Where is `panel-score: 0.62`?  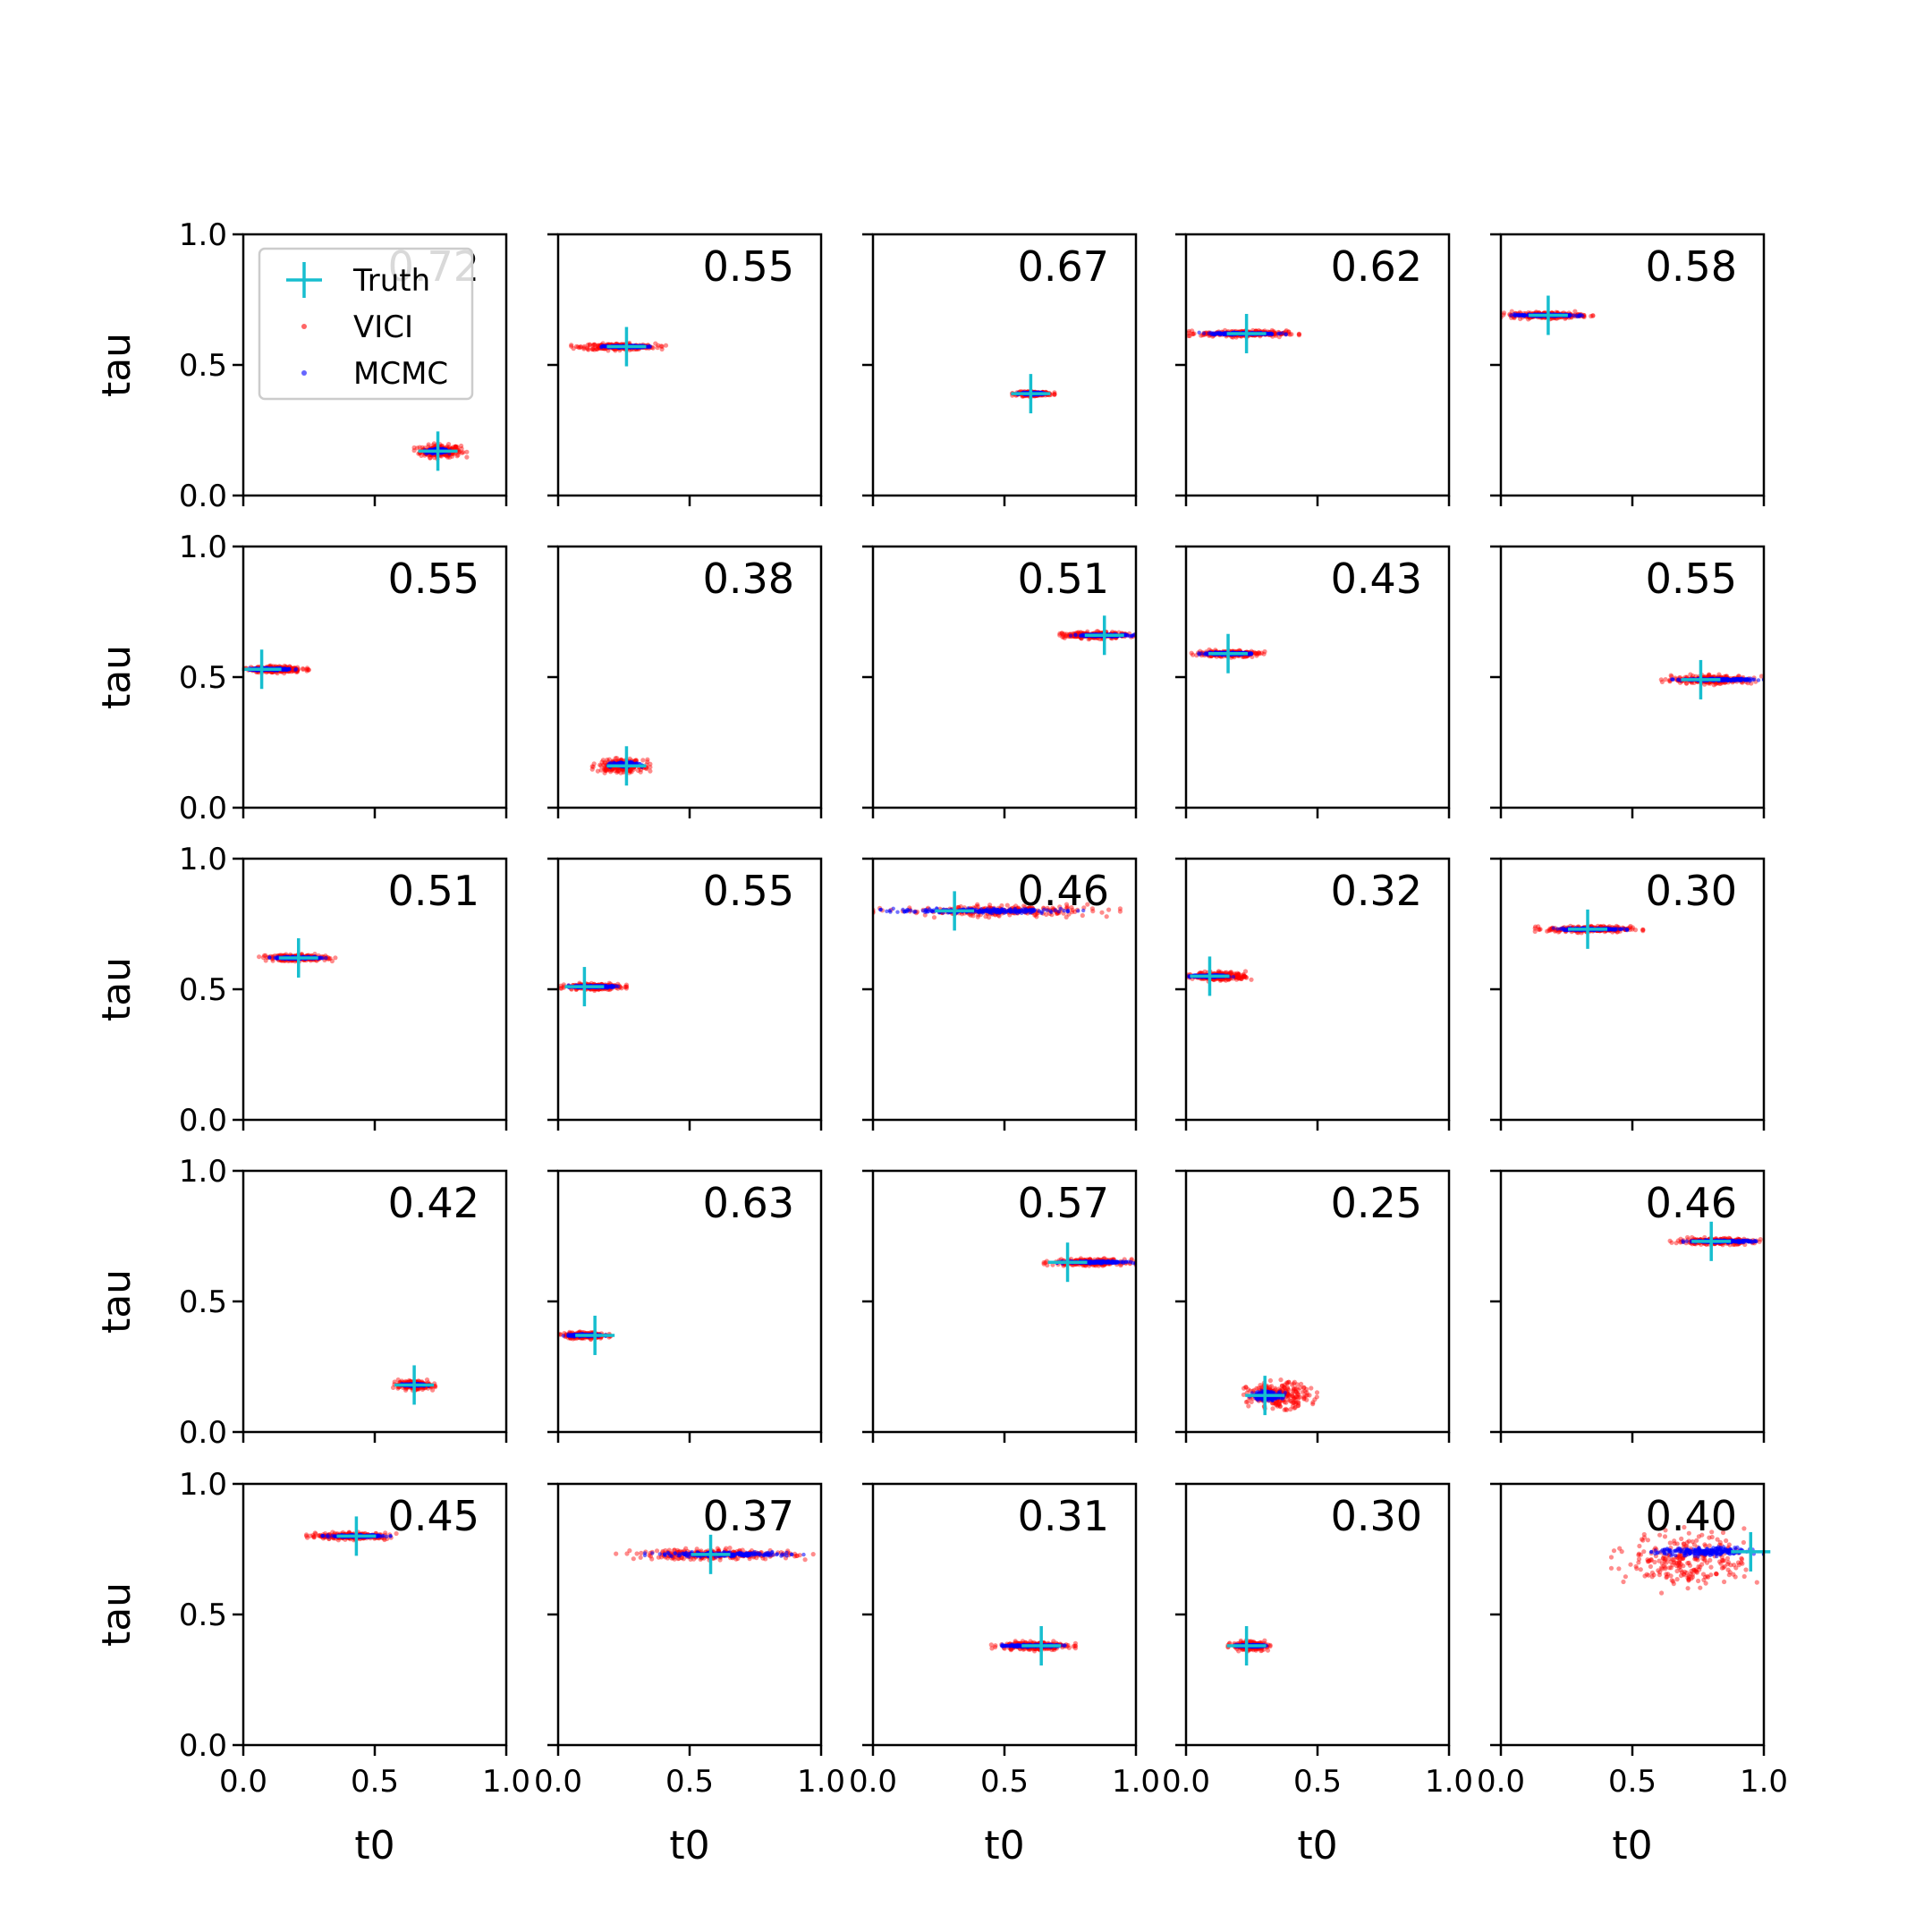 panel-score: 0.62 is located at coordinates (1376, 266).